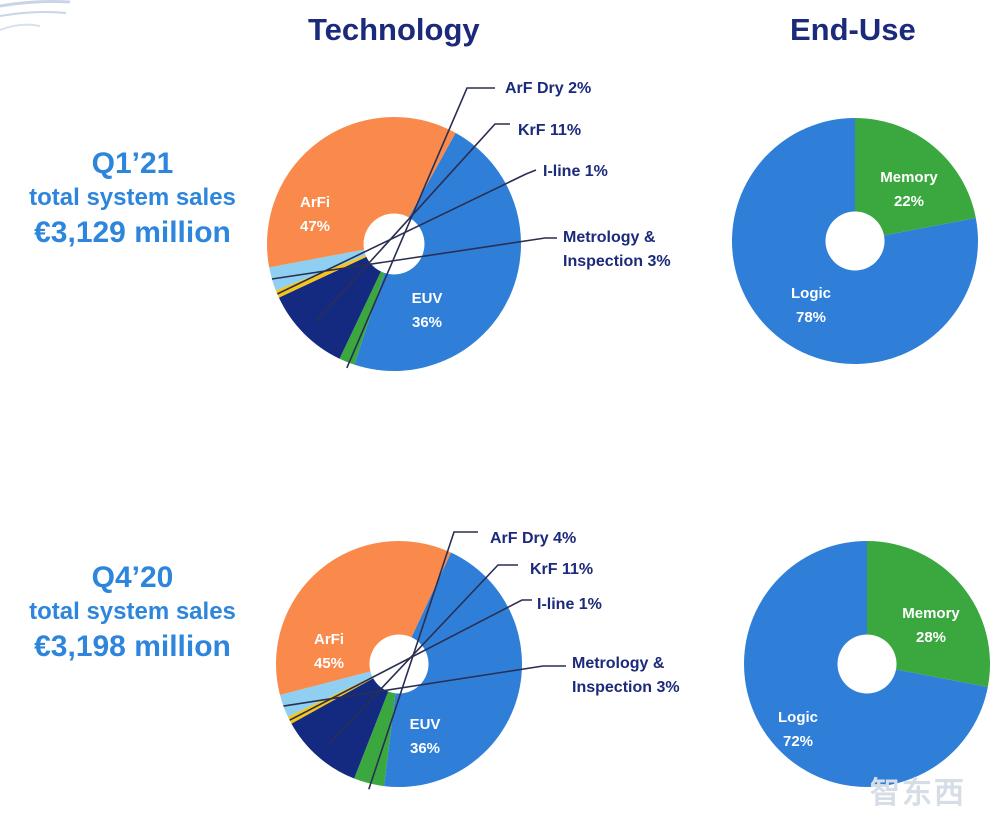 This screenshot has width=1000, height=826. I want to click on period-q1-21: Q1’21 total system sales €3,129 million, so click(132, 199).